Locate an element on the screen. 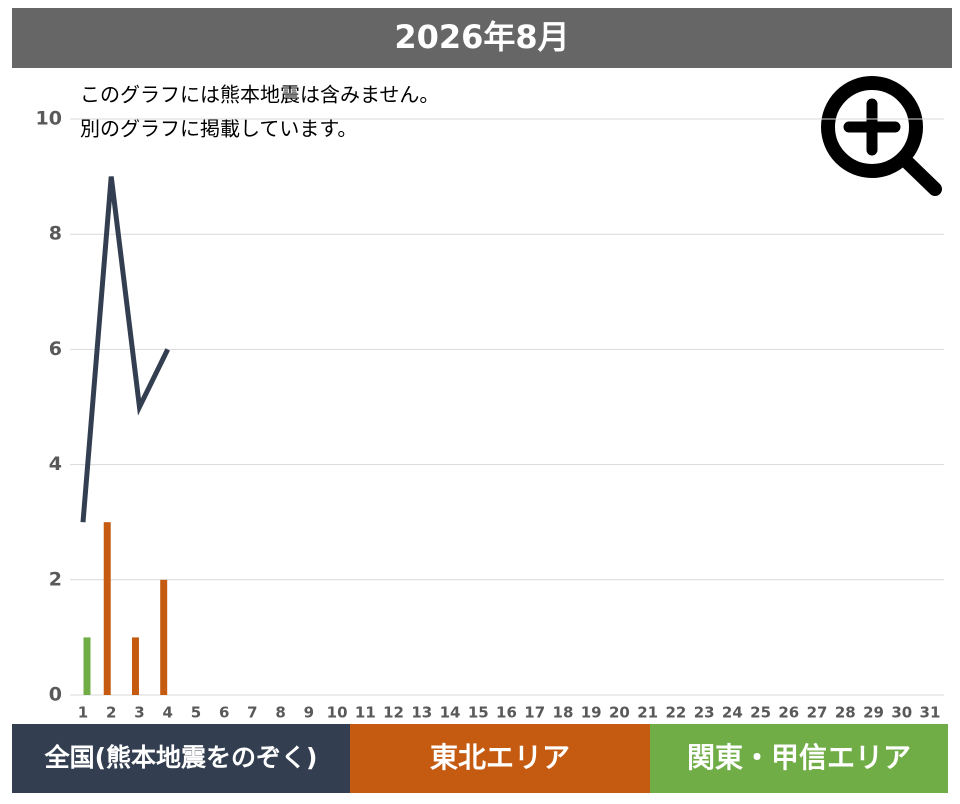 This screenshot has height=804, width=960. x-tick-label: 10 is located at coordinates (337, 713).